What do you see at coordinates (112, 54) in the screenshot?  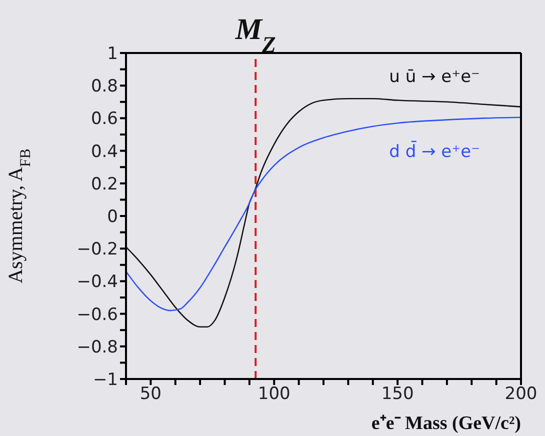 I see `y-tick-label: 1` at bounding box center [112, 54].